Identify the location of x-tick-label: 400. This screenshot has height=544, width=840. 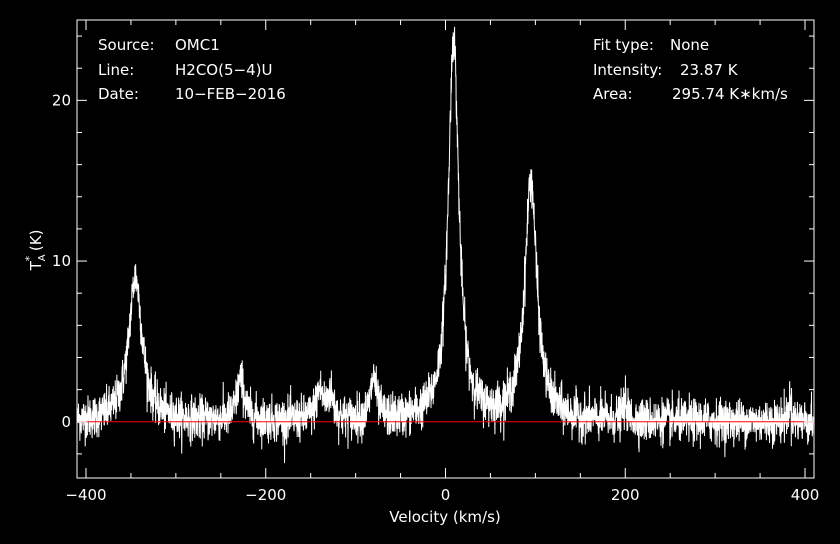
(805, 495).